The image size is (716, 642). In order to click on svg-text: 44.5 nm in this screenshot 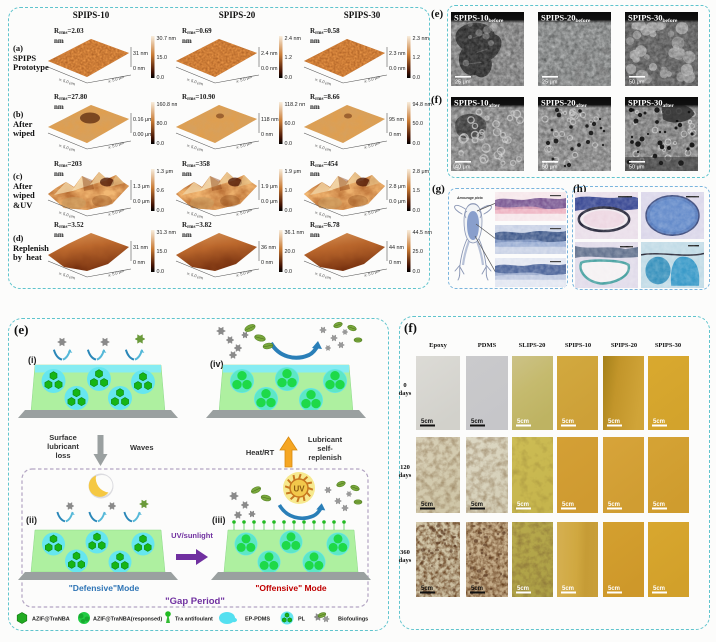, I will do `click(423, 233)`.